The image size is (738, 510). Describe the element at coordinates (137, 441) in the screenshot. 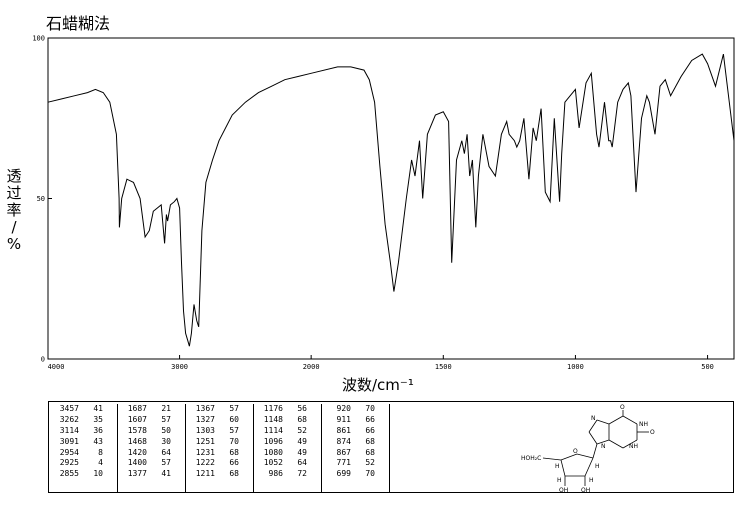

I see `peak-wavenumber: 1468` at that location.